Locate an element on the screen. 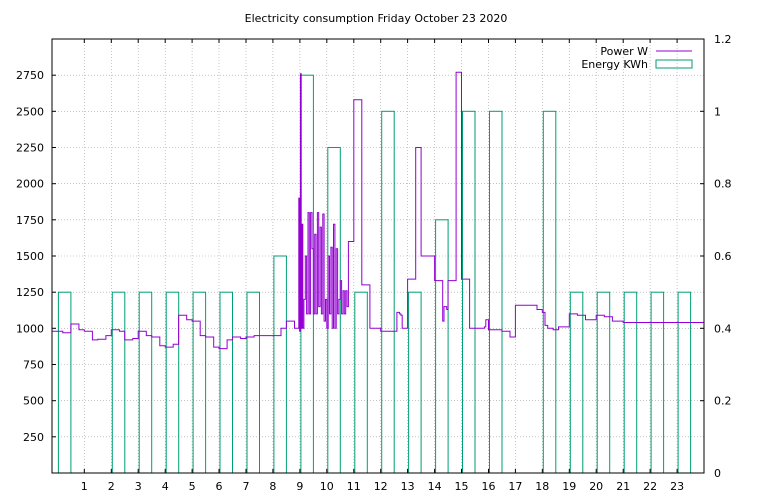 The image size is (768, 500). legend-power-label: Power W is located at coordinates (624, 51).